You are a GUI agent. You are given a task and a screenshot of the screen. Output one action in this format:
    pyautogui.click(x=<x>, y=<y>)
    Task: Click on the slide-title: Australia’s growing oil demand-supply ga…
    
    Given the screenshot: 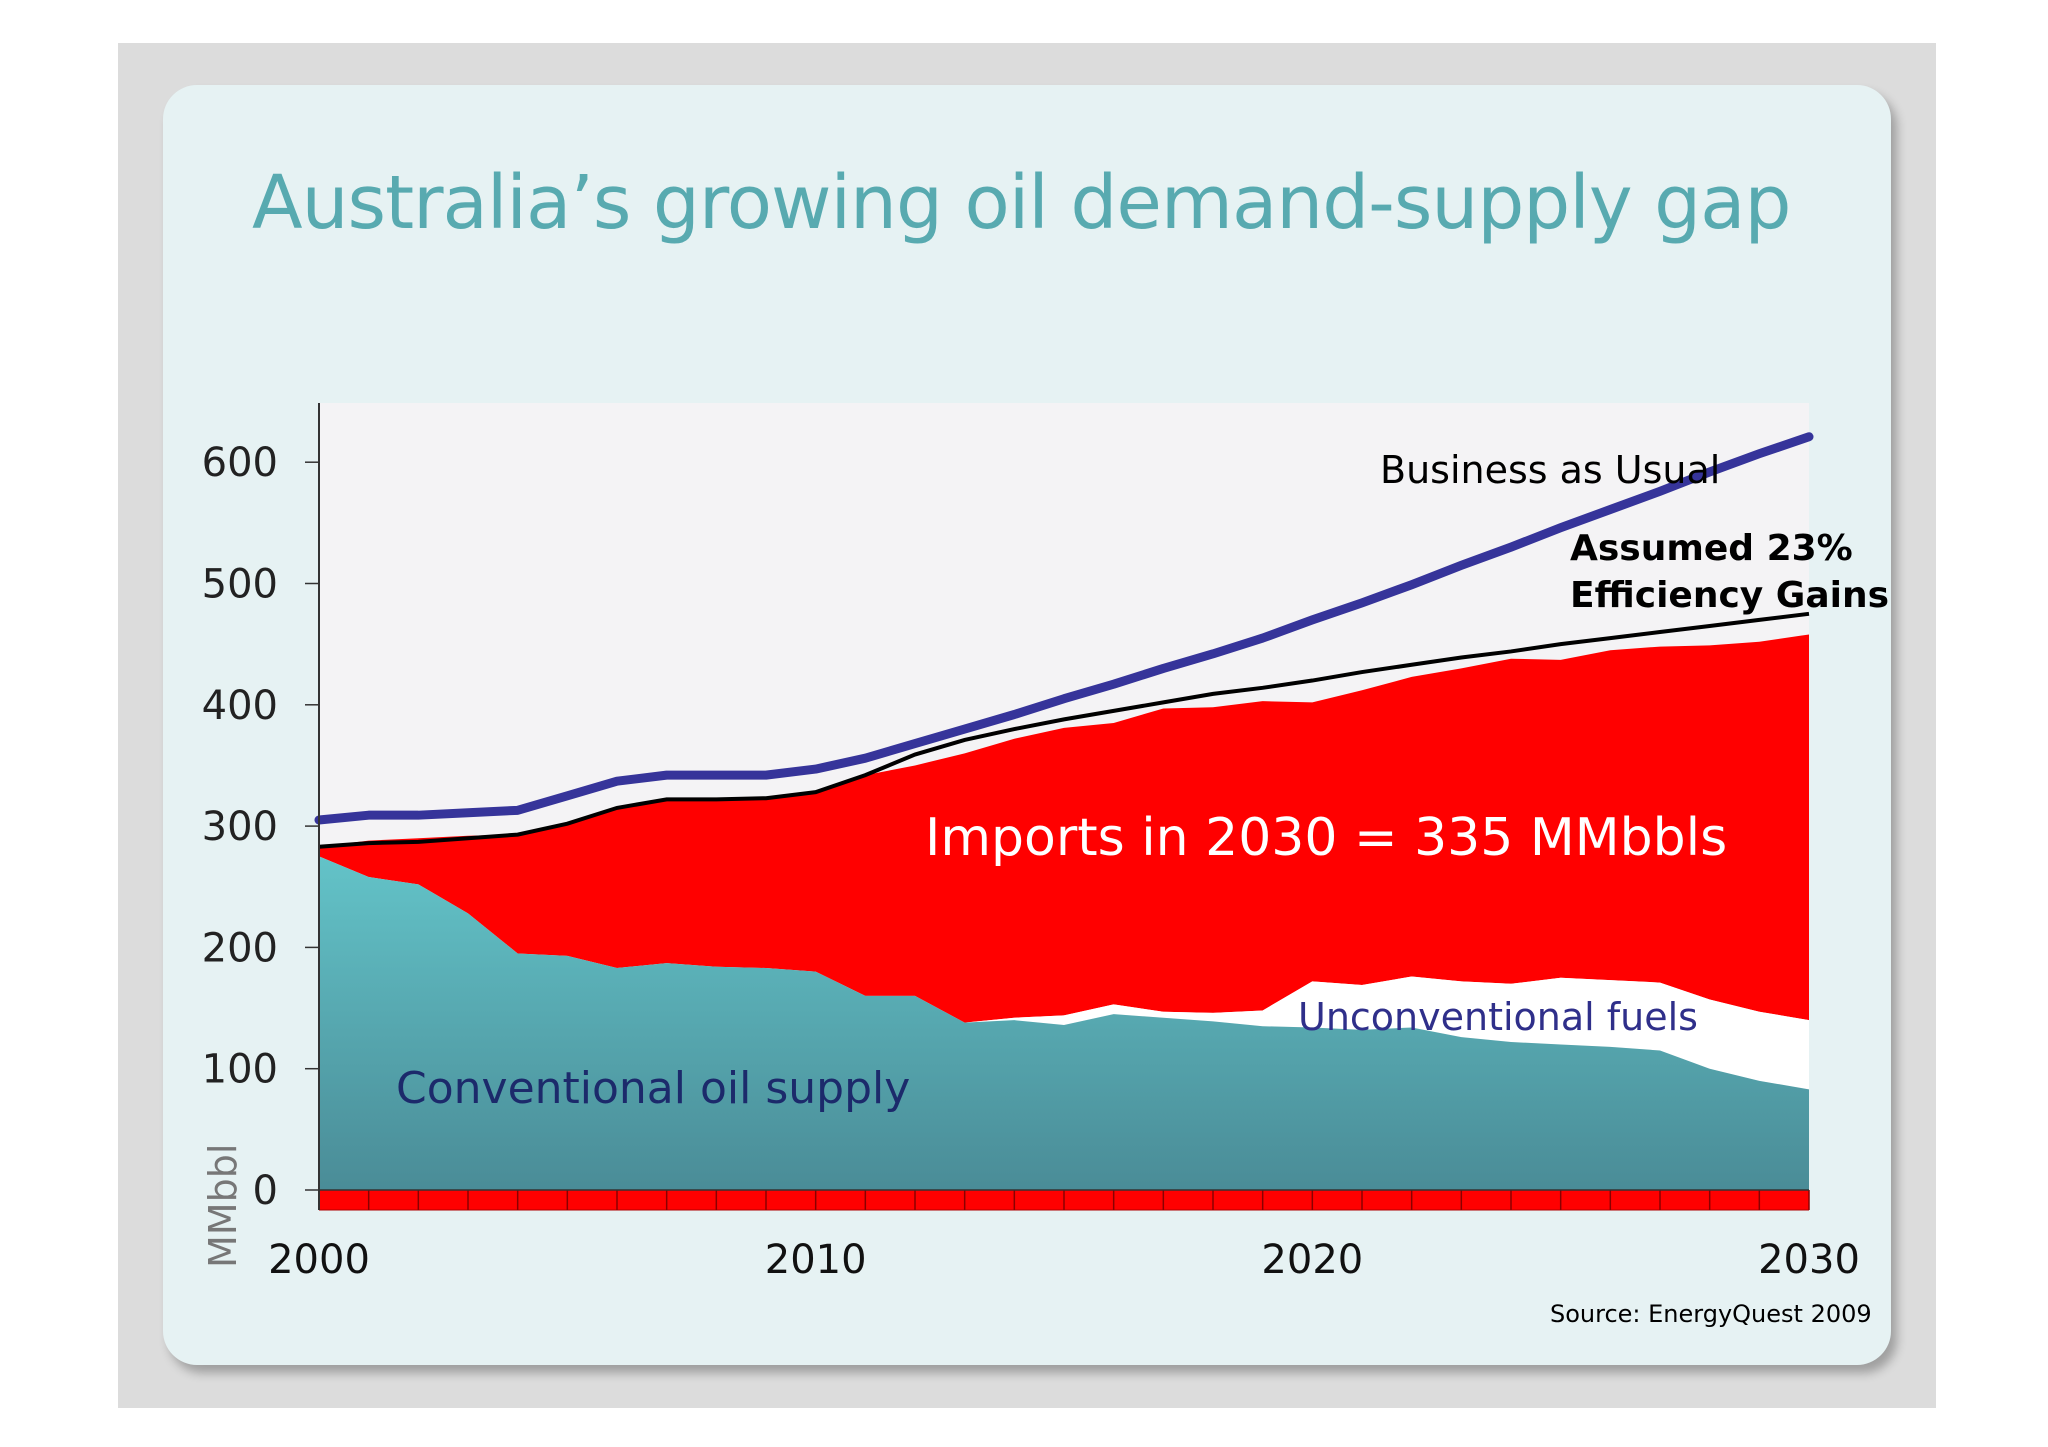 What is the action you would take?
    pyautogui.click(x=1021, y=203)
    